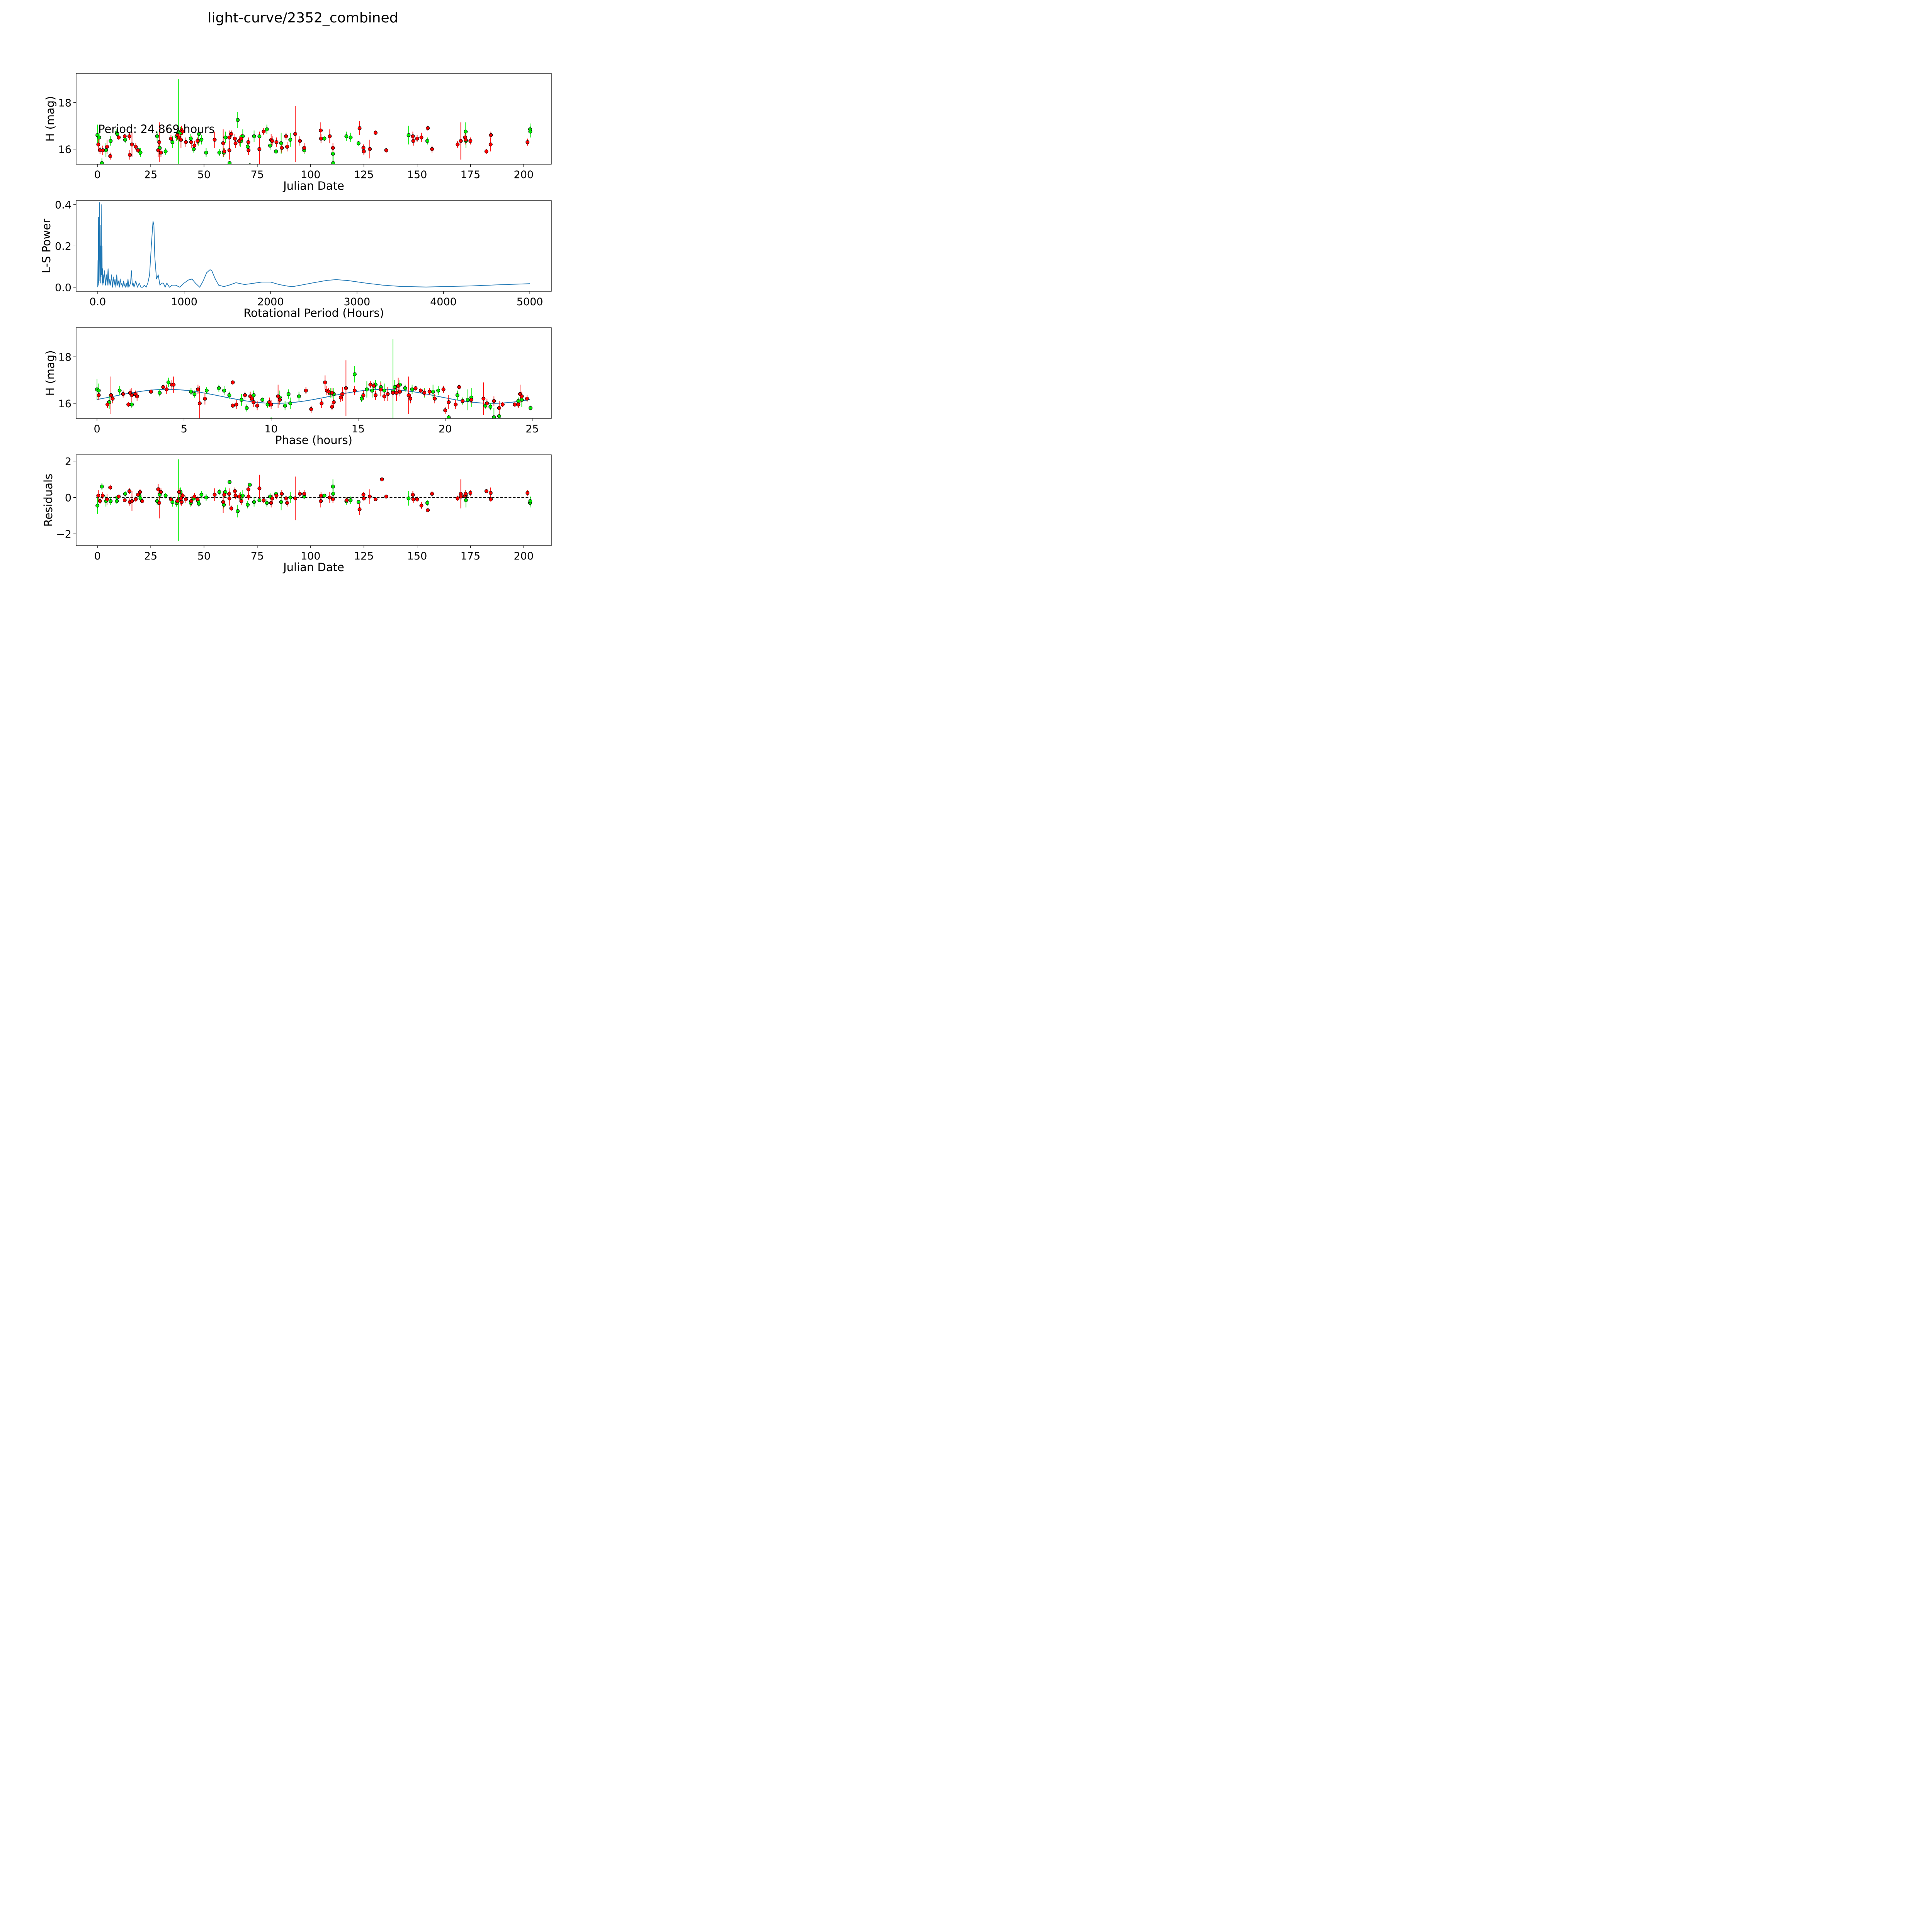  I want to click on x-tick-label: 100, so click(311, 556).